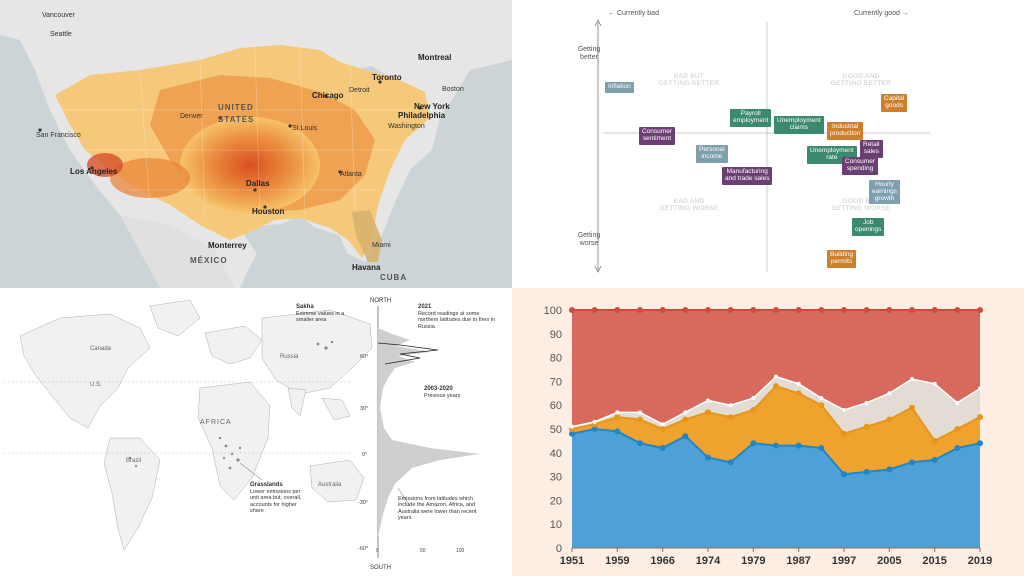 This screenshot has height=576, width=1024. What do you see at coordinates (868, 227) in the screenshot?
I see `indicator-job-openings: Job openings` at bounding box center [868, 227].